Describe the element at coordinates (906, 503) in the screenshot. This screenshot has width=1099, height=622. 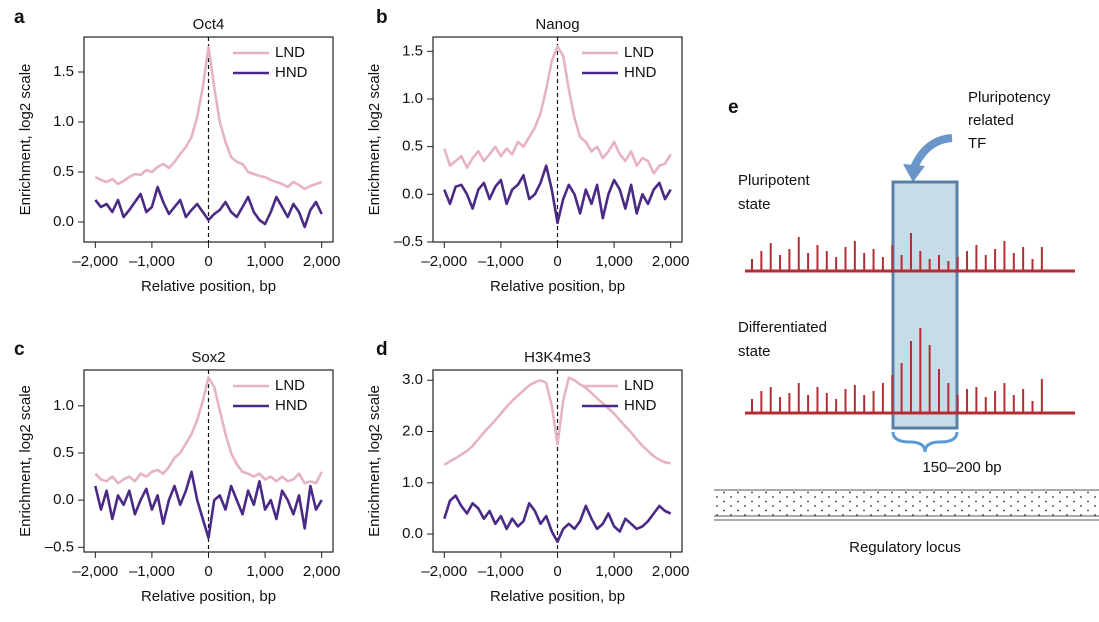
I see `locus` at that location.